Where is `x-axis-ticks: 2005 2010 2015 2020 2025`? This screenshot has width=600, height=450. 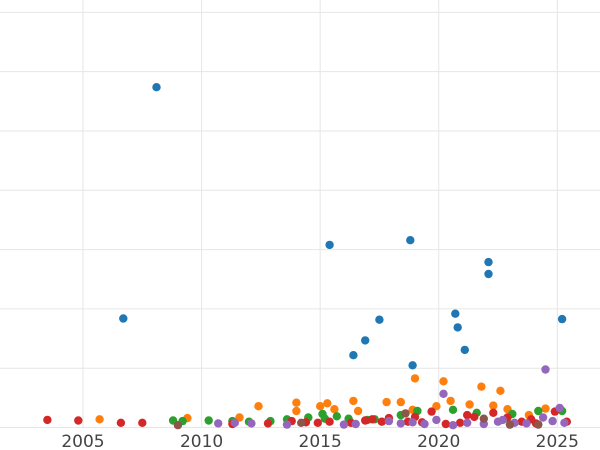 x-axis-ticks: 2005 2010 2015 2020 2025 is located at coordinates (320, 441).